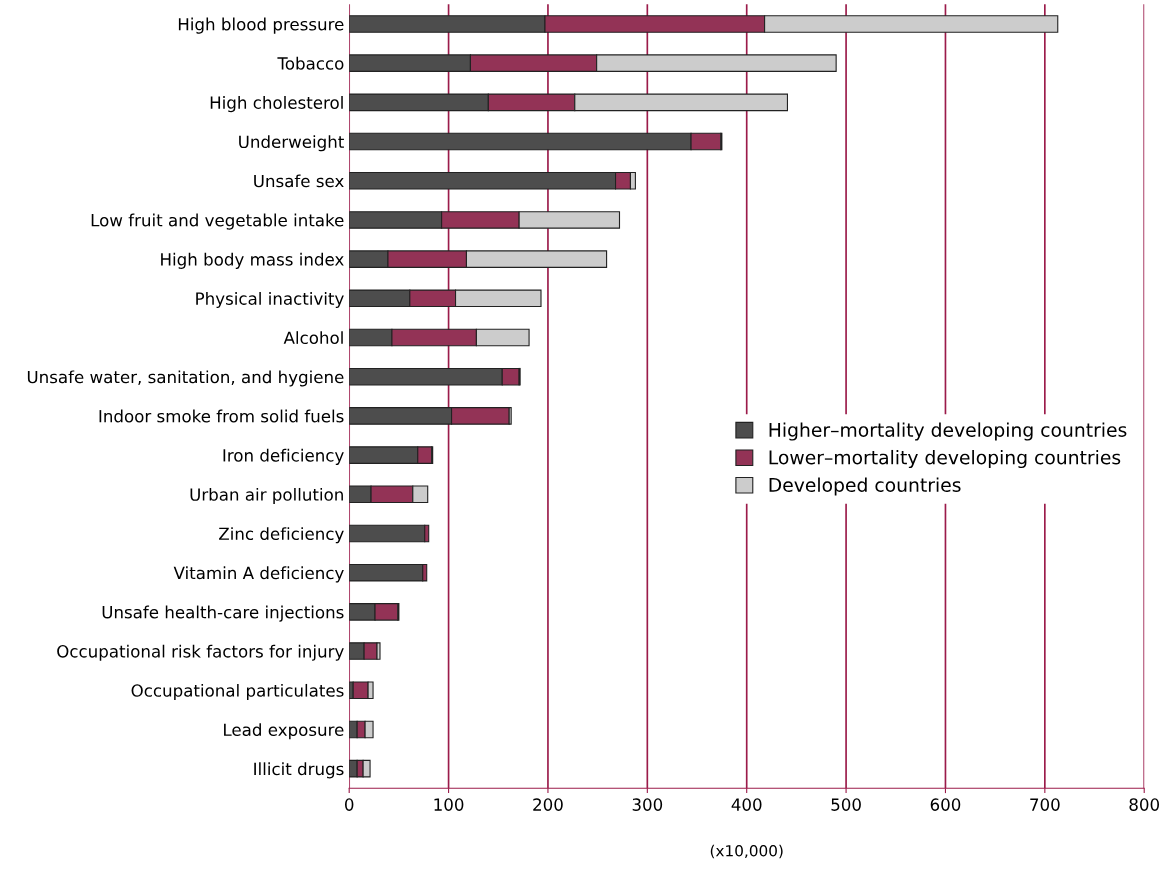 Image resolution: width=1164 pixels, height=871 pixels. What do you see at coordinates (449, 804) in the screenshot?
I see `x-tick-label: 100` at bounding box center [449, 804].